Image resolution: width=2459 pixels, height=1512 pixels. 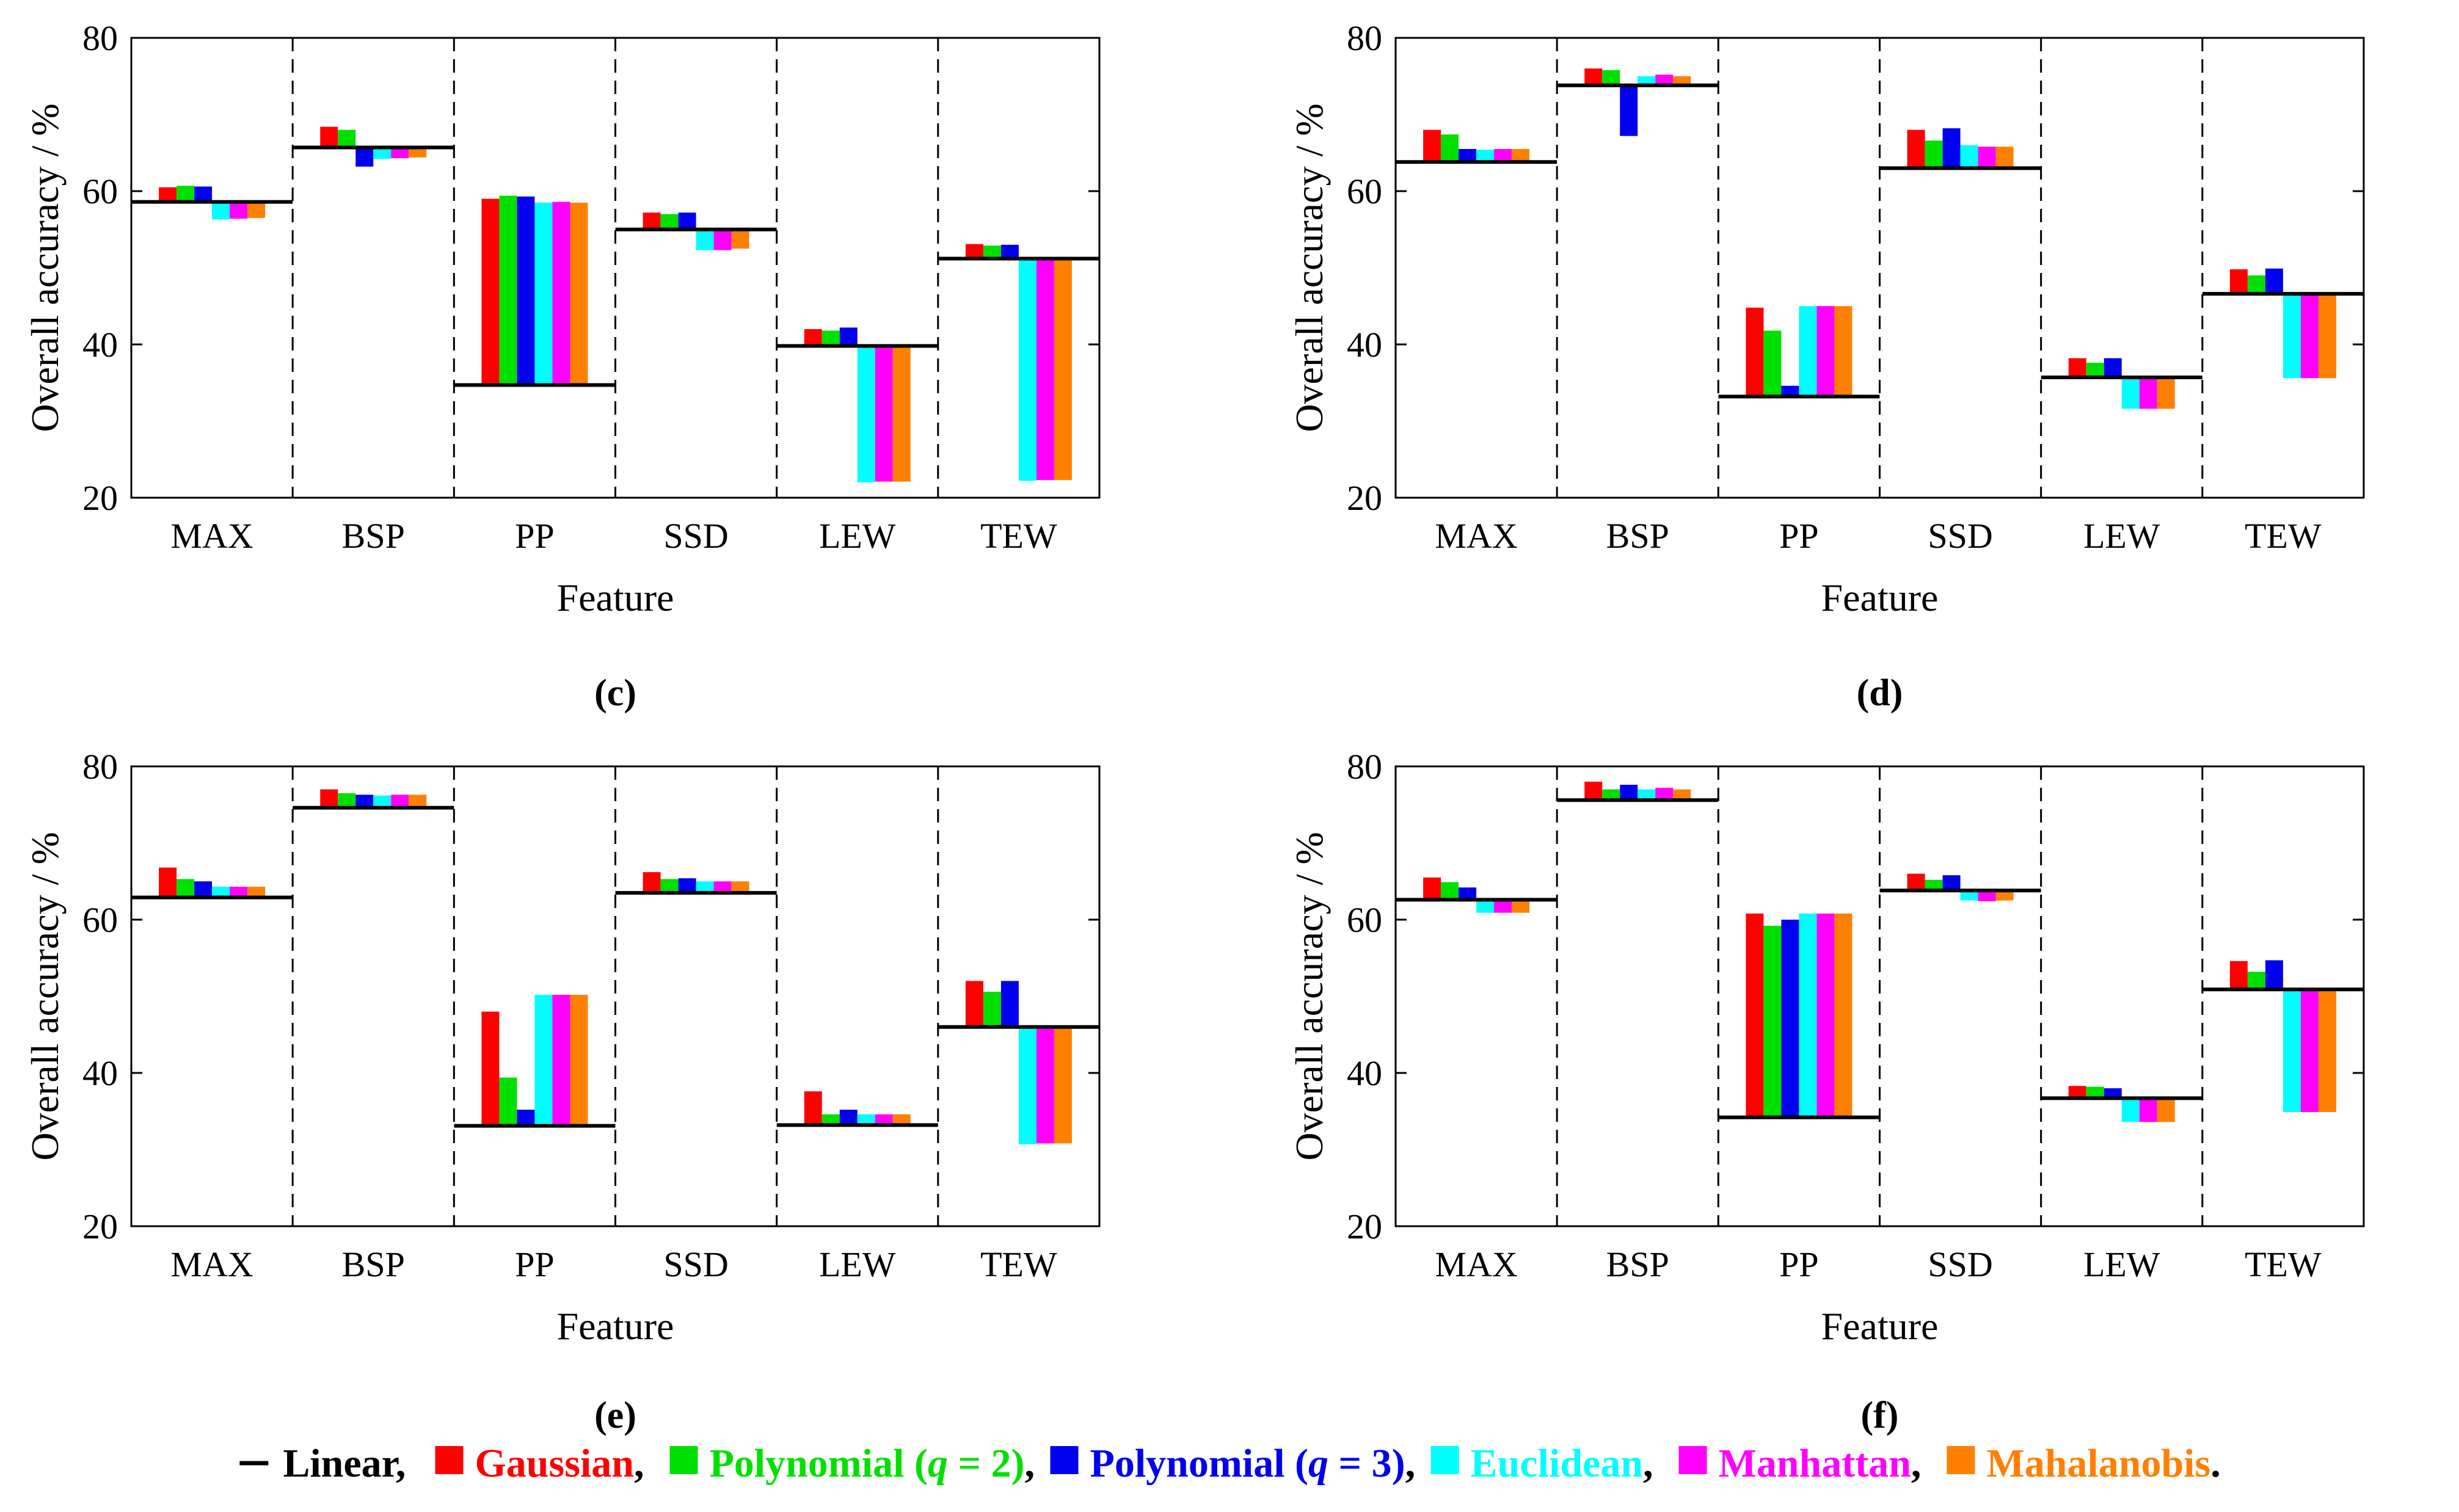 I want to click on legend-label: Polynomial (q = 3),, so click(x=1253, y=1464).